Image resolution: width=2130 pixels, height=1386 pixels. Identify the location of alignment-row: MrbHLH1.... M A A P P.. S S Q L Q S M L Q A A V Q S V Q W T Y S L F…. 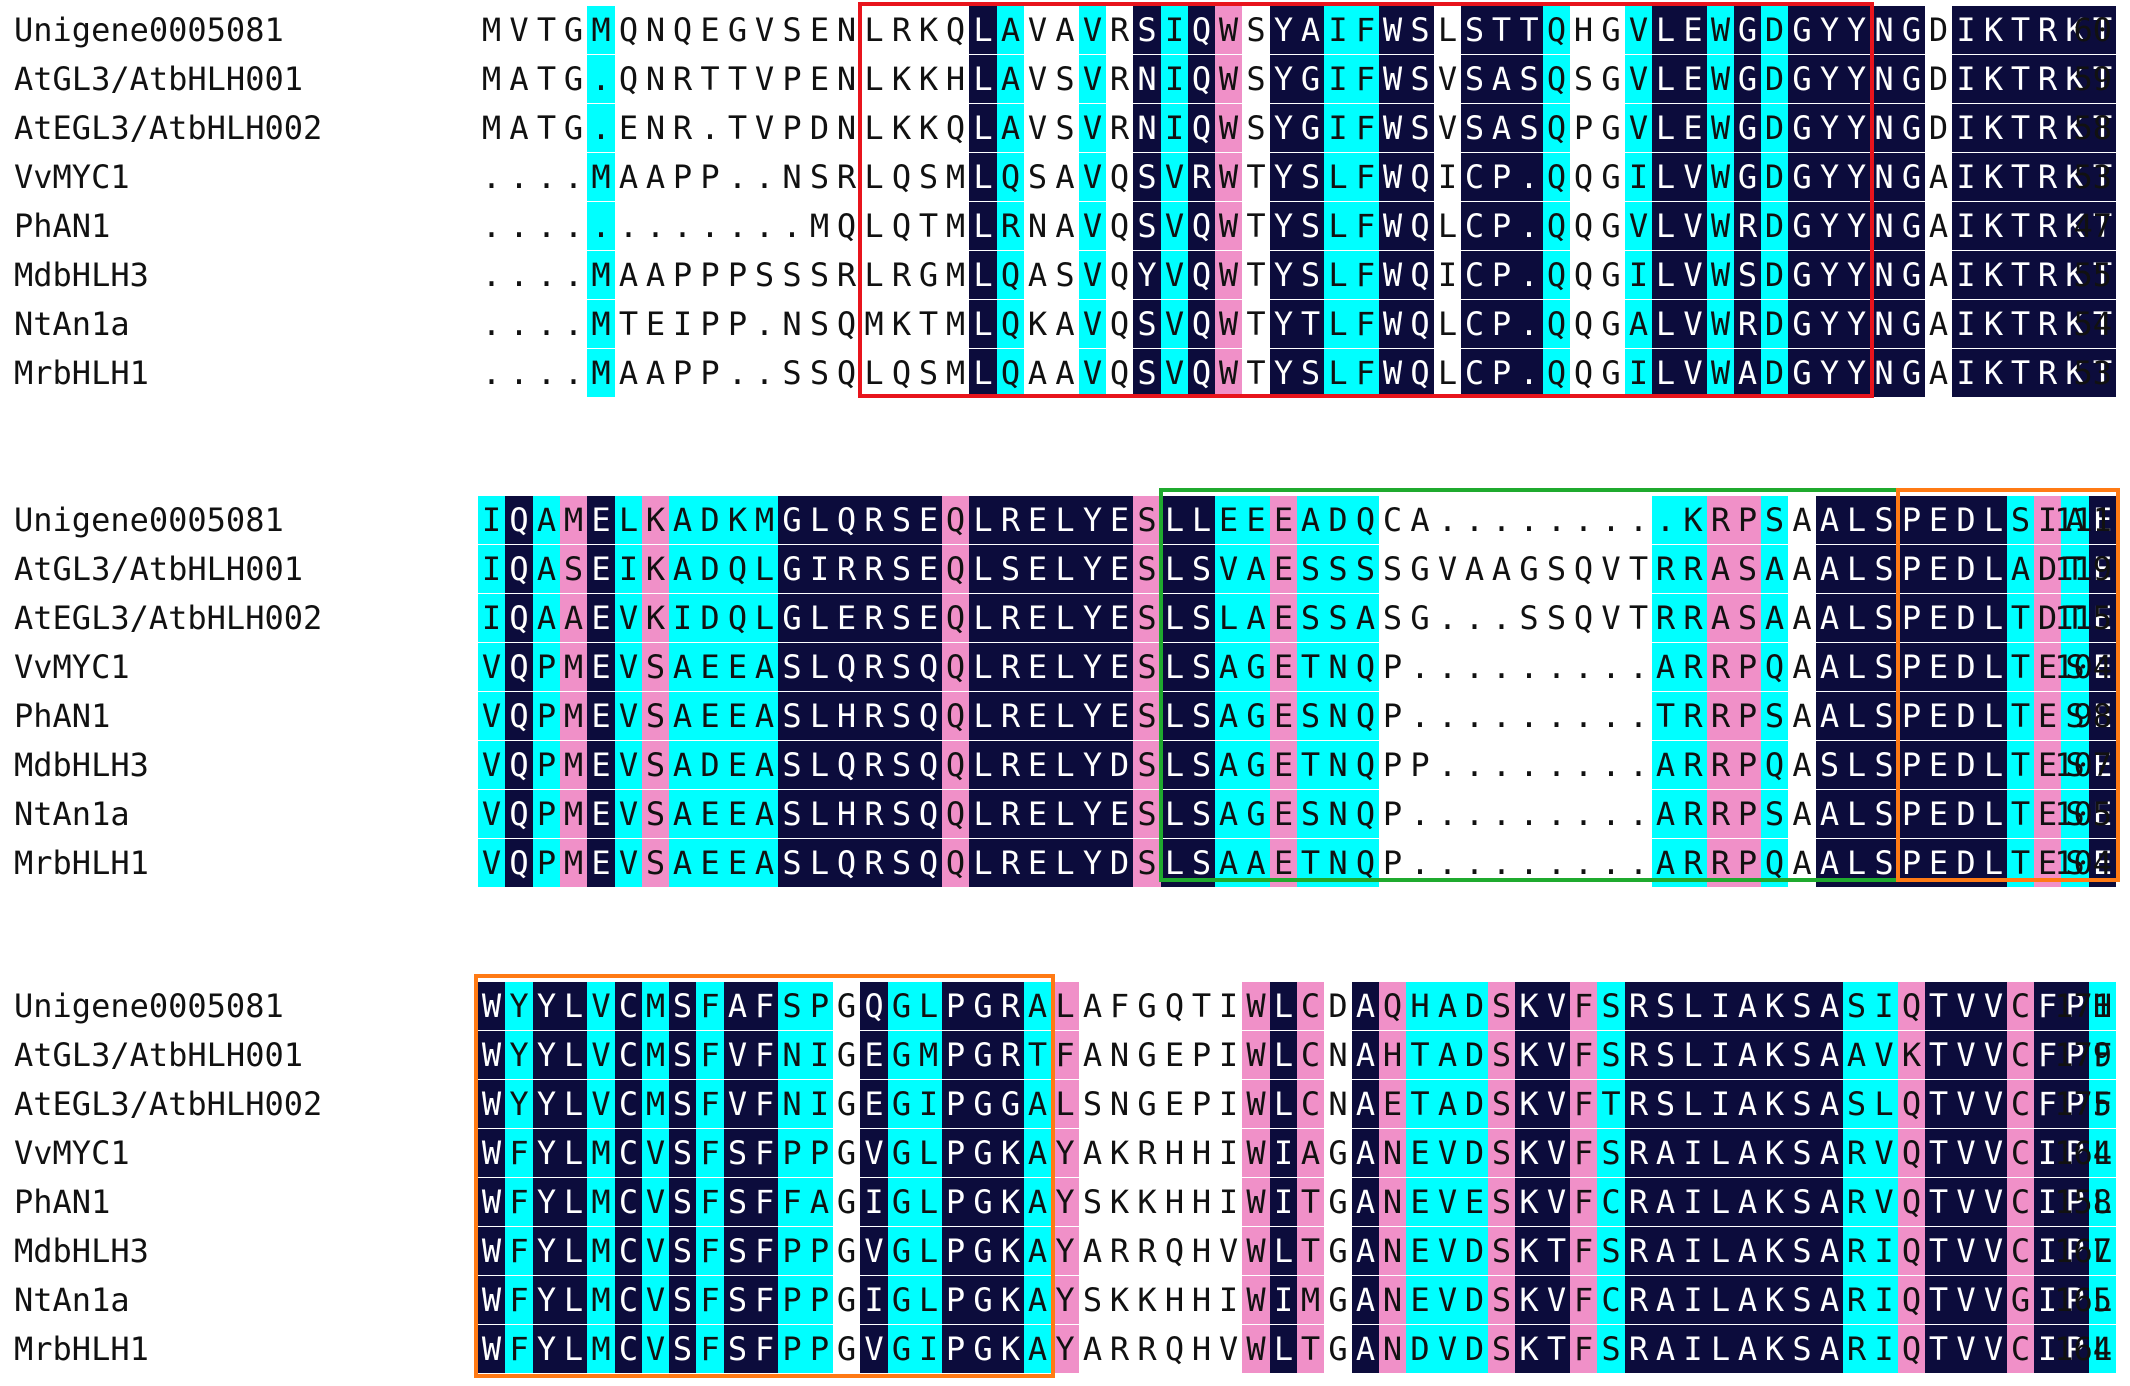
(1065, 373).